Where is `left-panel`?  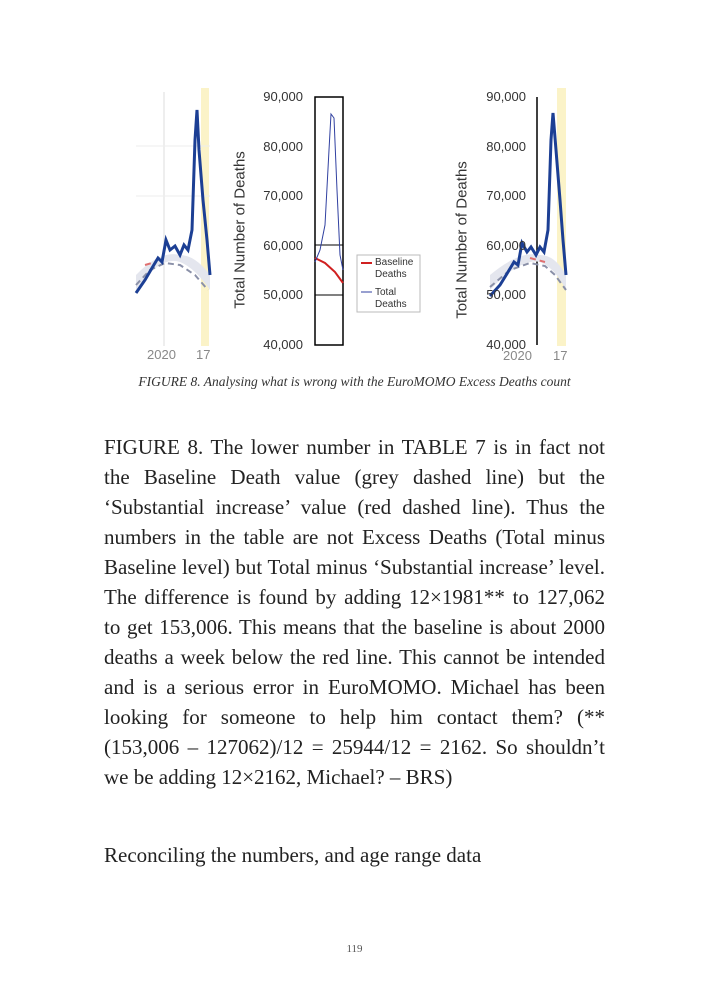
left-panel is located at coordinates (173, 217).